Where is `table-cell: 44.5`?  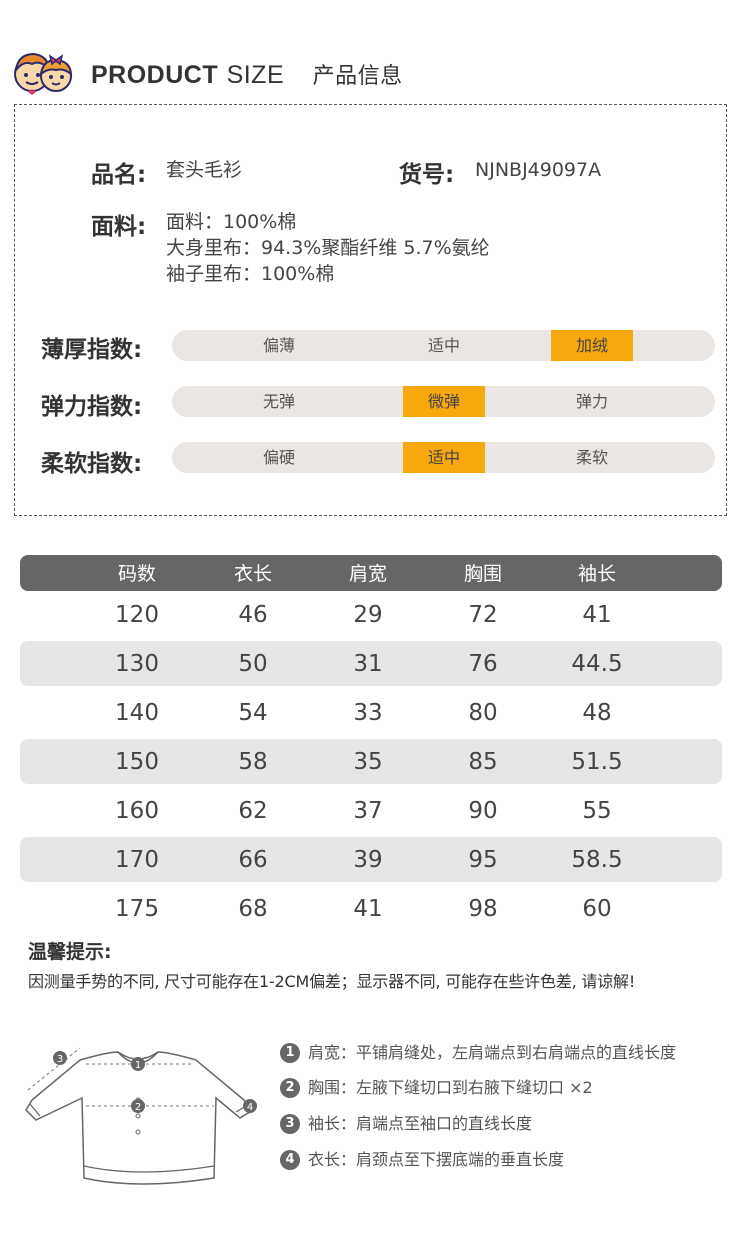 table-cell: 44.5 is located at coordinates (597, 664).